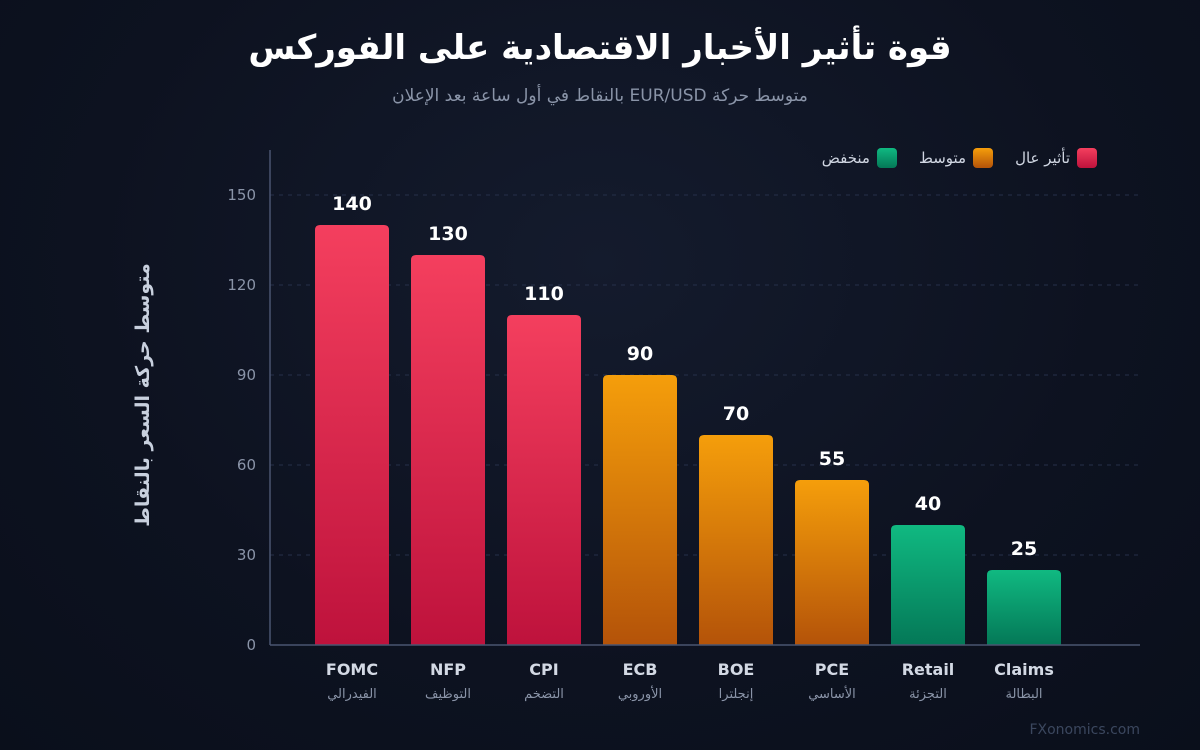 This screenshot has height=750, width=1200. What do you see at coordinates (736, 694) in the screenshot?
I see `x-tick-sublabel: إنجلترا` at bounding box center [736, 694].